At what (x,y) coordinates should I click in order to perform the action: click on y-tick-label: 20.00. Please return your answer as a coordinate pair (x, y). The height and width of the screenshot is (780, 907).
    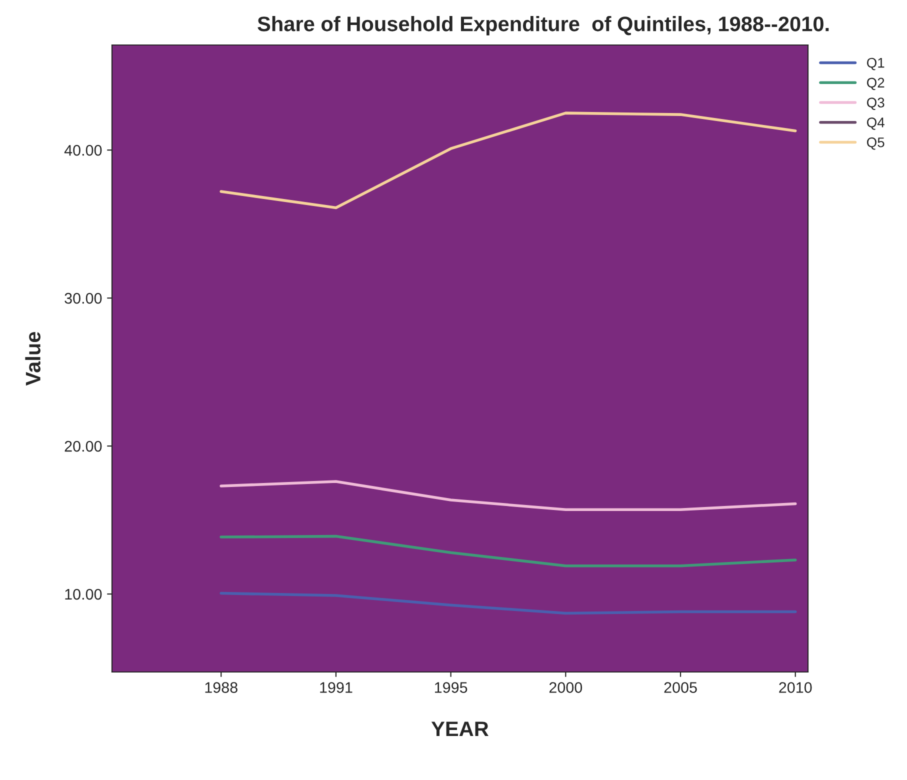
    Looking at the image, I should click on (83, 446).